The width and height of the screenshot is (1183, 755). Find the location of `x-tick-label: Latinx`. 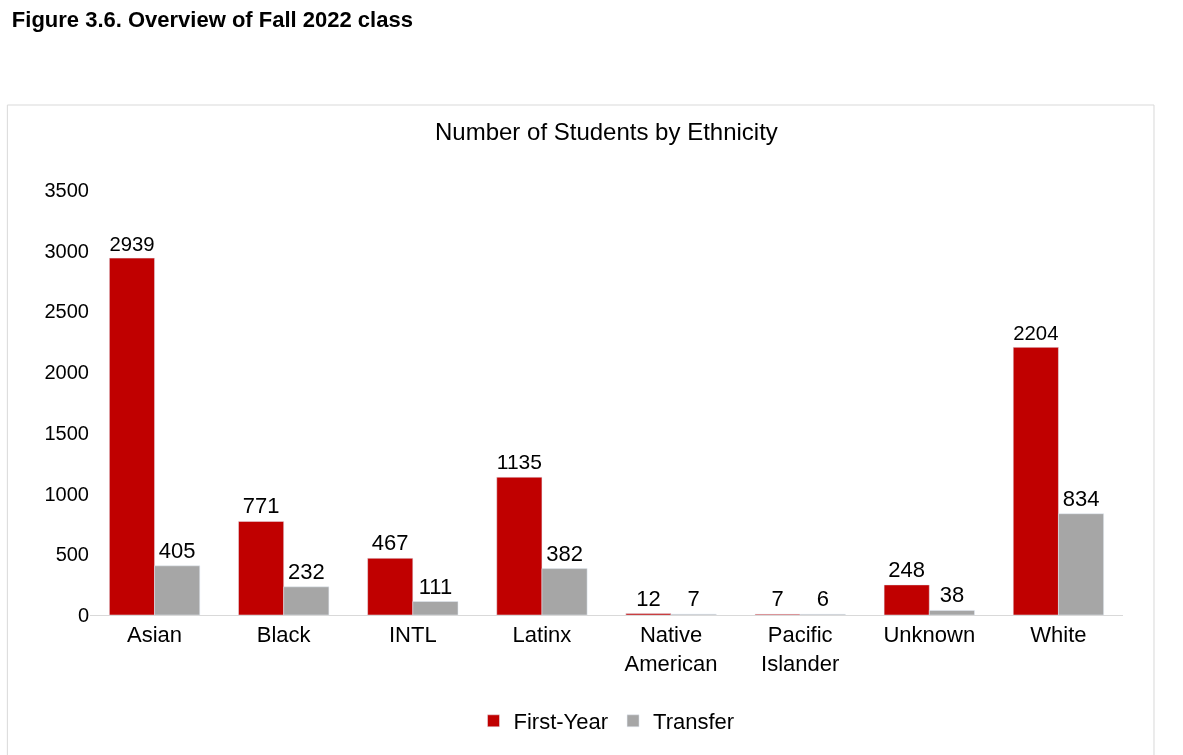

x-tick-label: Latinx is located at coordinates (542, 635).